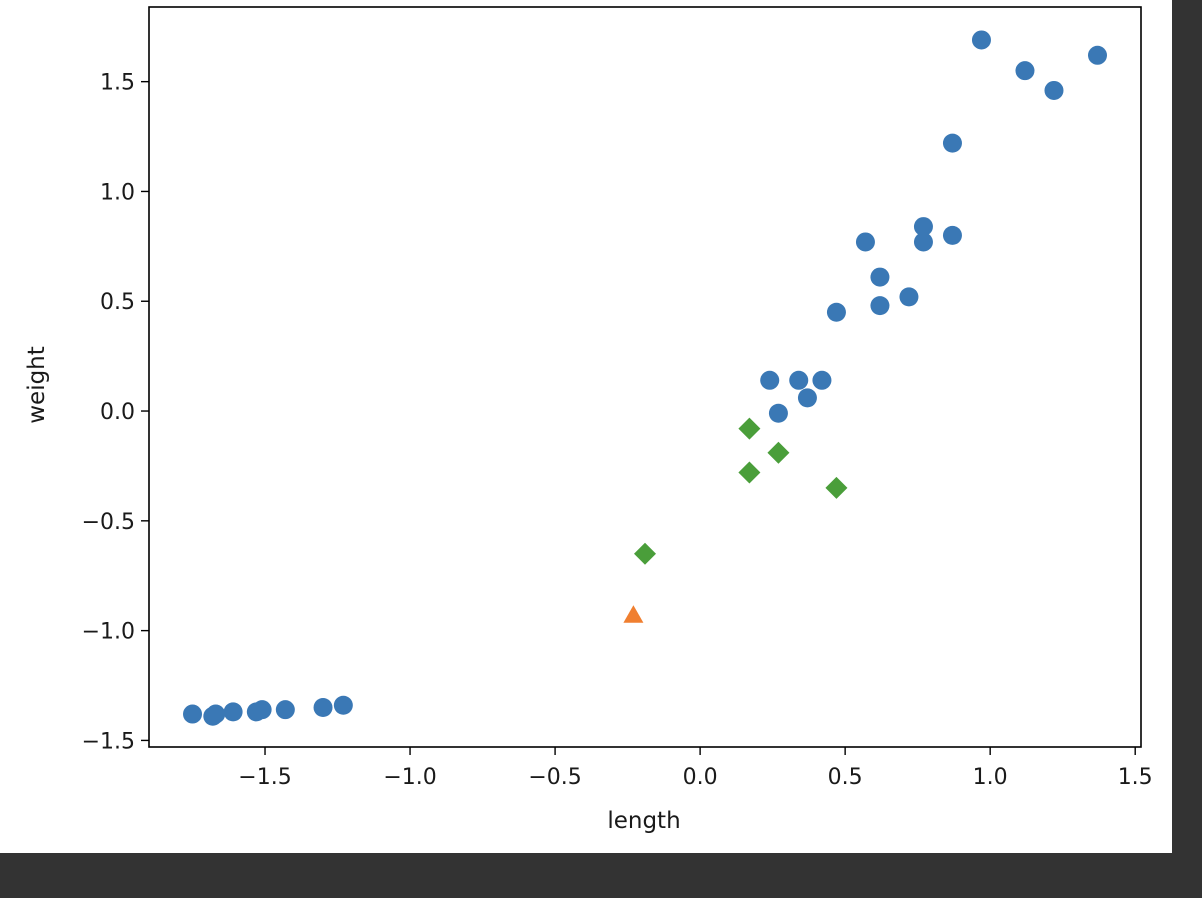 This screenshot has width=1202, height=898. What do you see at coordinates (117, 192) in the screenshot?
I see `y-tick-label: 1.0` at bounding box center [117, 192].